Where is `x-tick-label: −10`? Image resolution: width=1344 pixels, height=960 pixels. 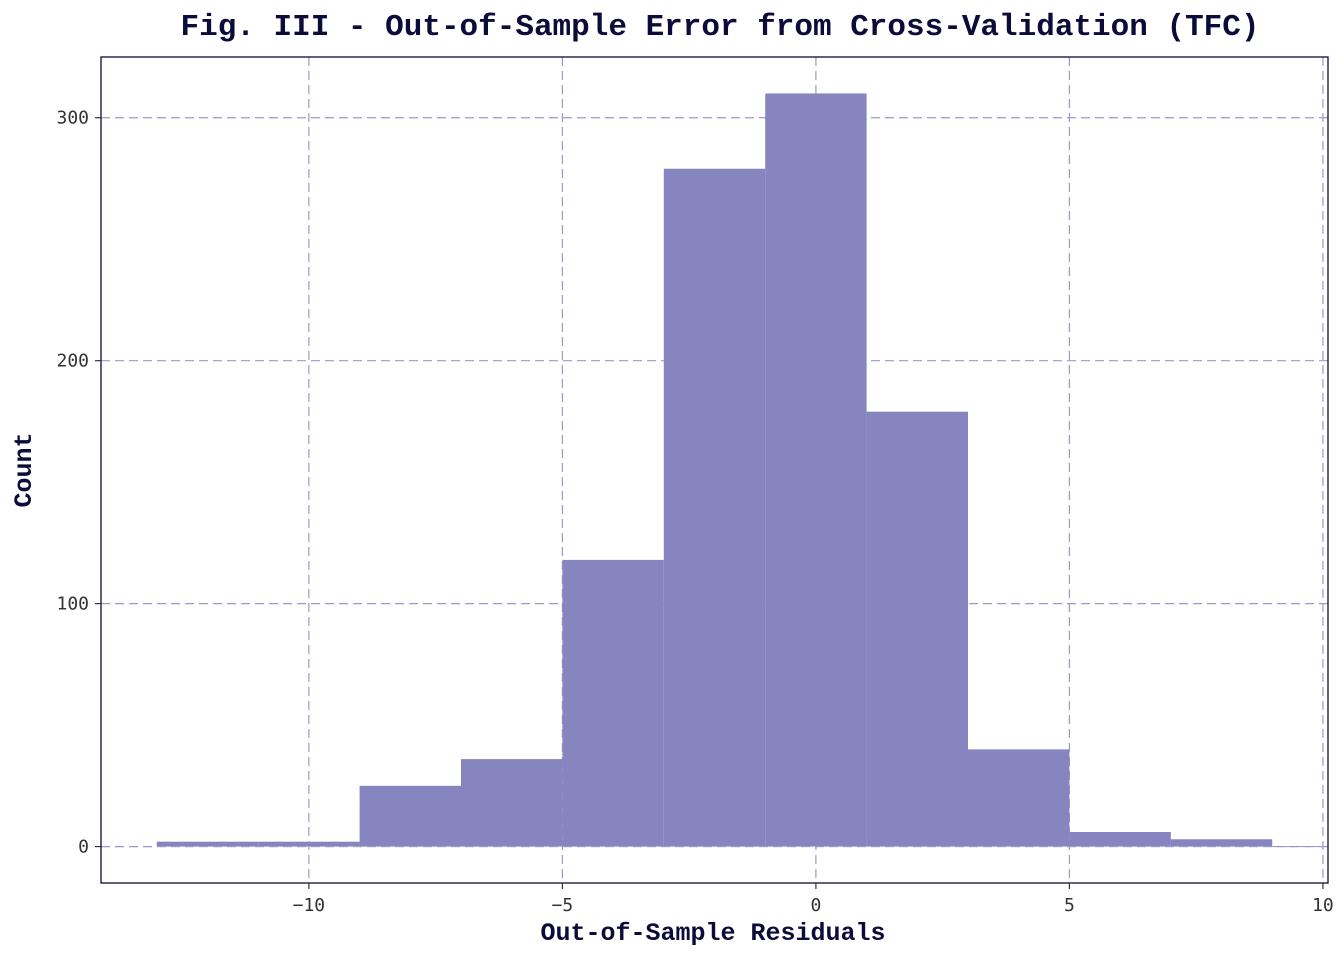
x-tick-label: −10 is located at coordinates (309, 905).